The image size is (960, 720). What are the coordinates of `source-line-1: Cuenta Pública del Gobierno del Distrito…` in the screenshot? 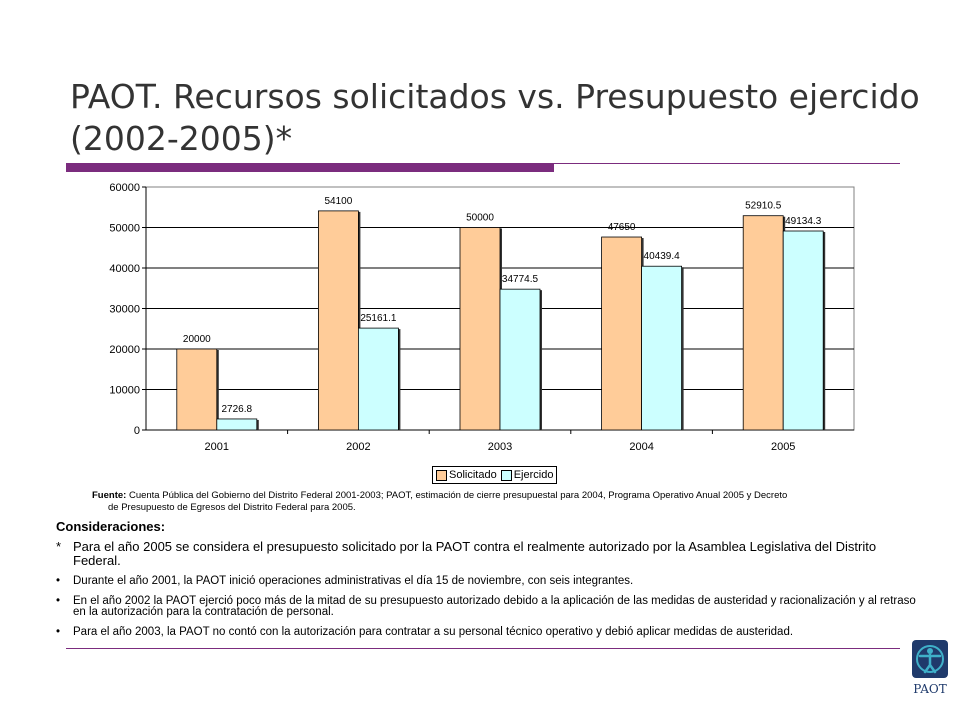 It's located at (458, 495).